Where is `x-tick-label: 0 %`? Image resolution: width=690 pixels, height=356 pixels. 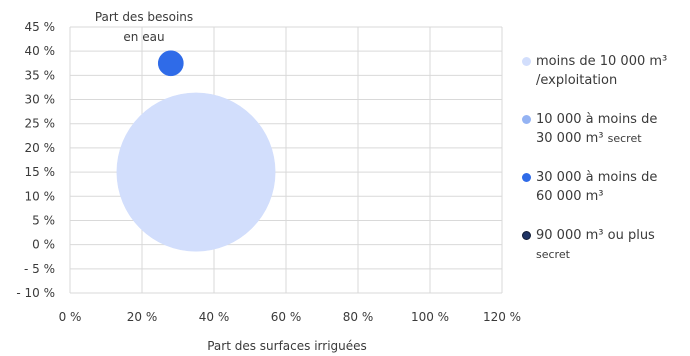 x-tick-label: 0 % is located at coordinates (70, 317).